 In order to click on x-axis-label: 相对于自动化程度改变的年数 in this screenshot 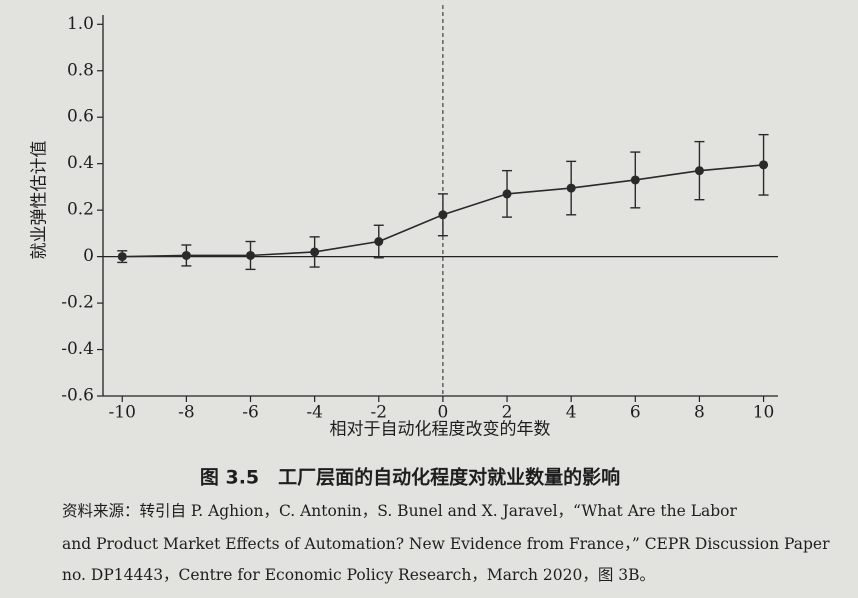, I will do `click(440, 430)`.